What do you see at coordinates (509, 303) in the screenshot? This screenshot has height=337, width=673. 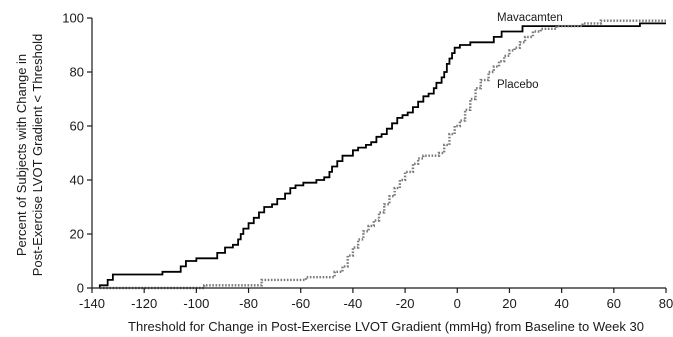 I see `x-tick-label: 20` at bounding box center [509, 303].